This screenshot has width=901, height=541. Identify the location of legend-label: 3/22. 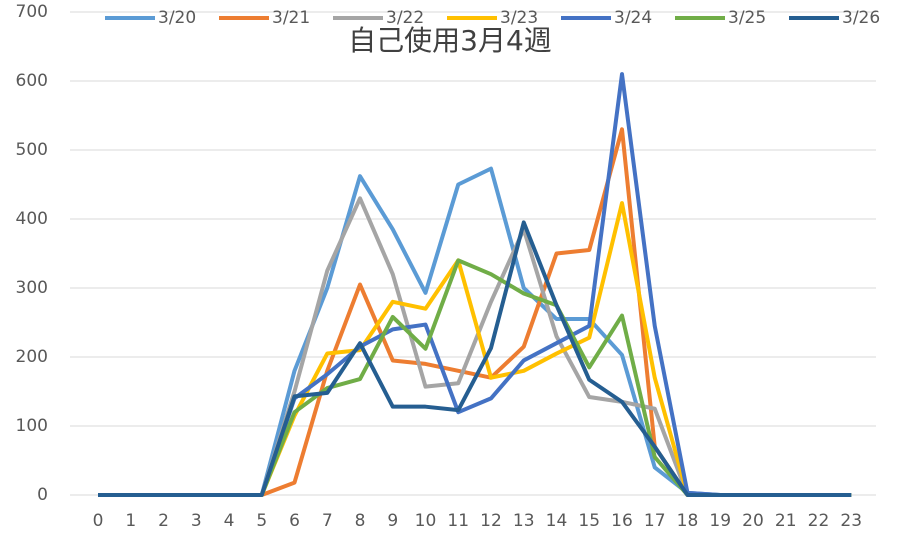
(405, 18).